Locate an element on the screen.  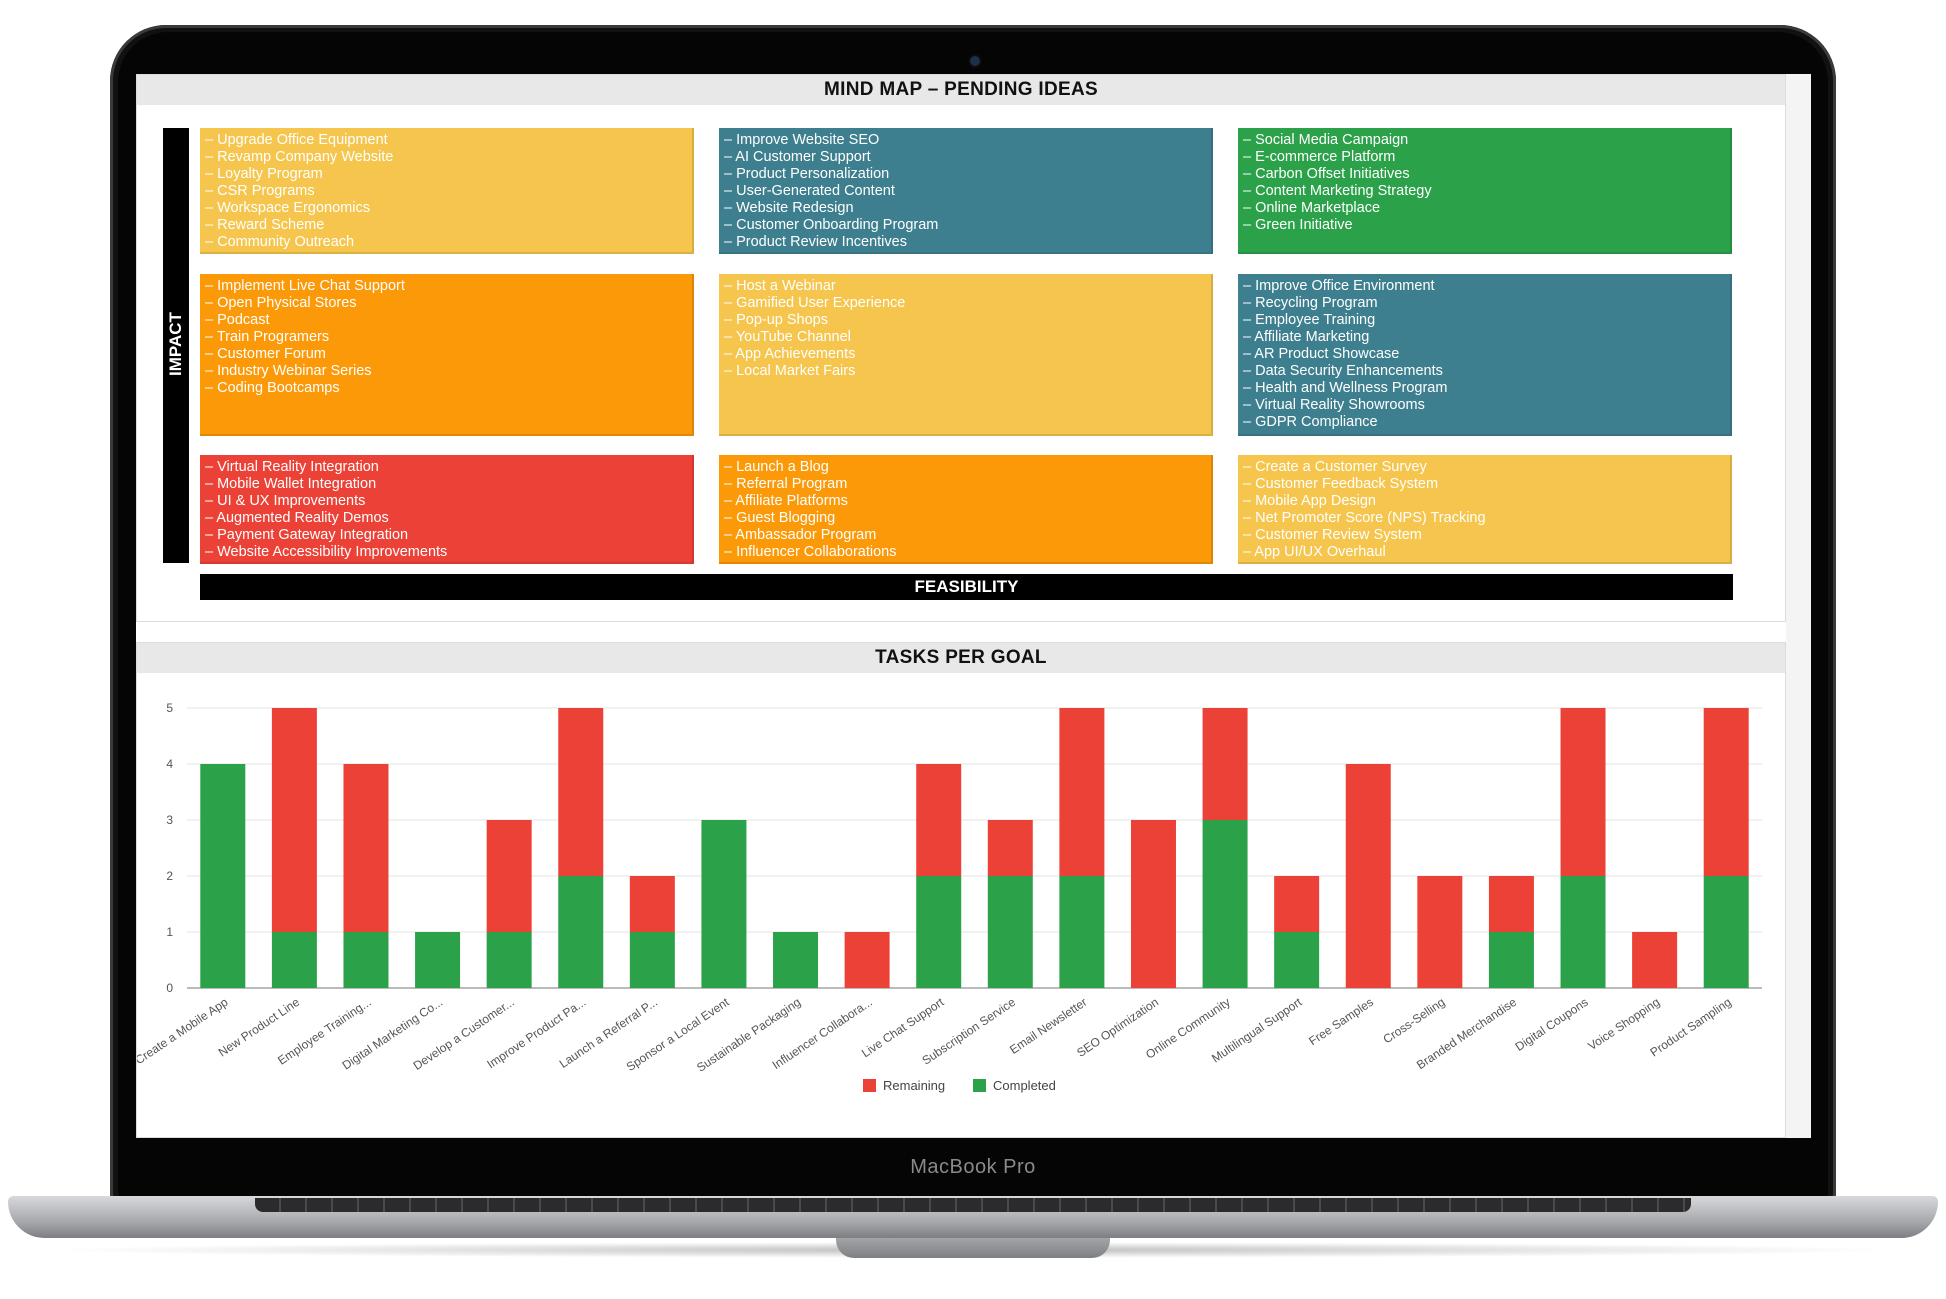
idea-item: Customer Review System is located at coordinates (1484, 535).